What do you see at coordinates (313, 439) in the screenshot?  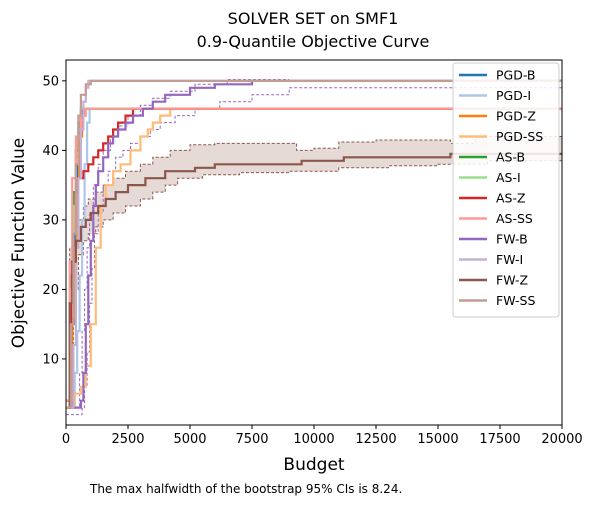 I see `x-tick-label: 10000` at bounding box center [313, 439].